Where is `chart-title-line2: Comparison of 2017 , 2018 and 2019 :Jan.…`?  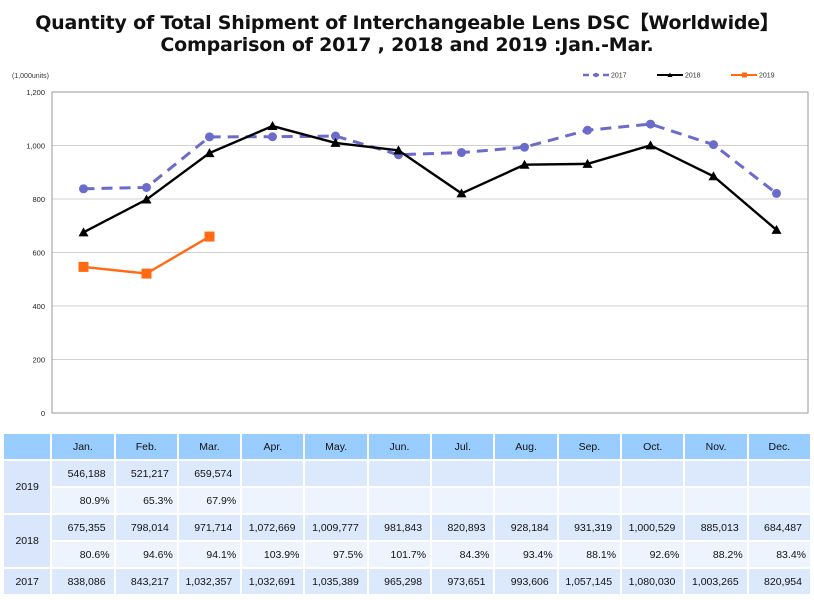 chart-title-line2: Comparison of 2017 , 2018 and 2019 :Jan.… is located at coordinates (407, 45).